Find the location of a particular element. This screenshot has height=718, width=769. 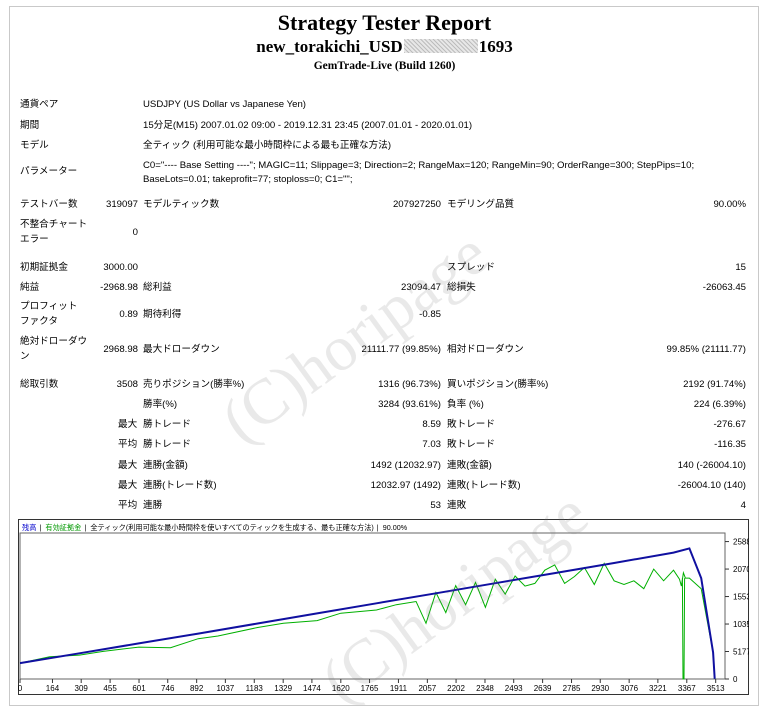

x-tick-label: 892 is located at coordinates (197, 688).